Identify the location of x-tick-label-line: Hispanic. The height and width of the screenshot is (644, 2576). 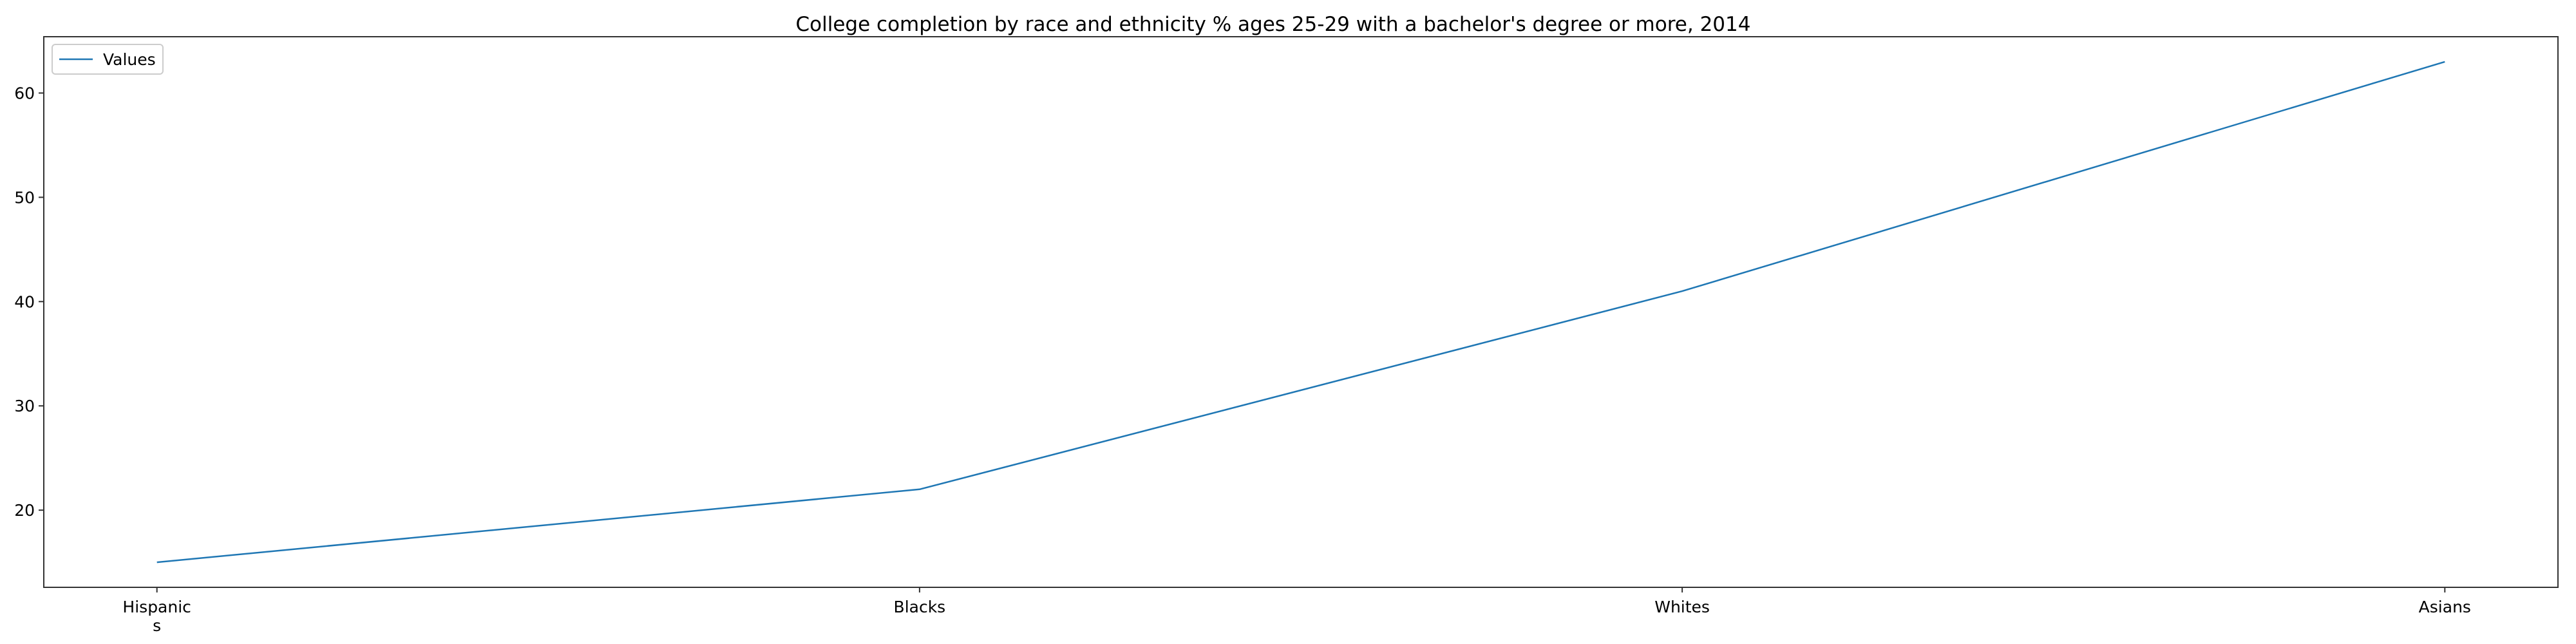
(156, 607).